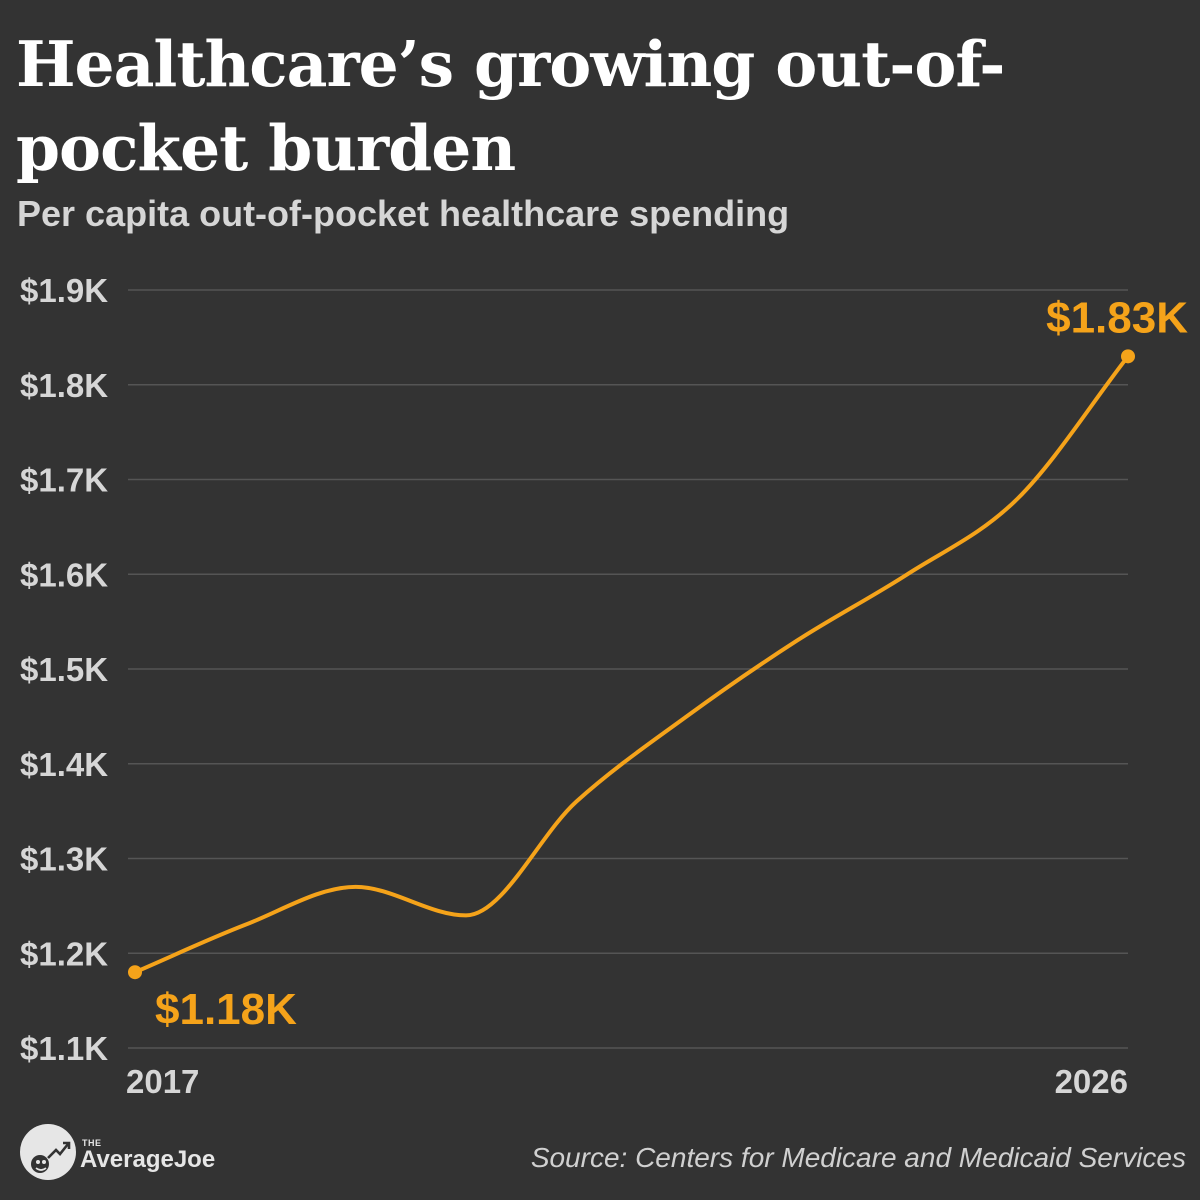 The width and height of the screenshot is (1200, 1200). Describe the element at coordinates (162, 1081) in the screenshot. I see `x-tick-label: 2017` at that location.